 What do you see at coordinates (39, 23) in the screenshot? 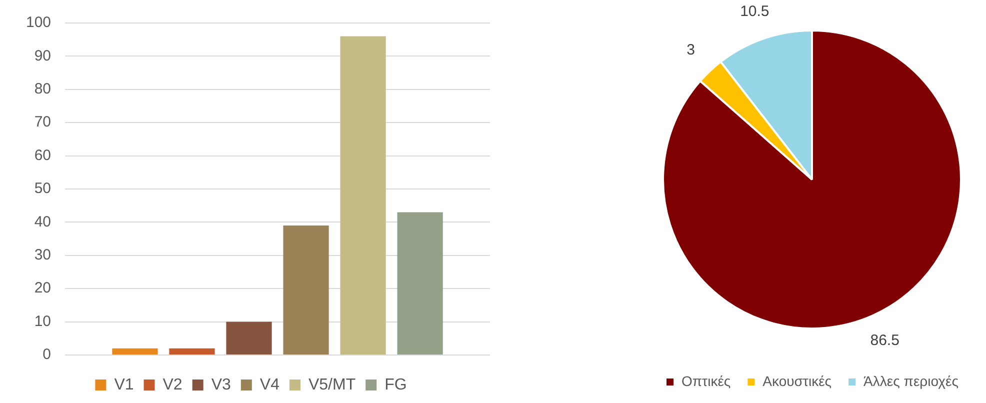
I see `y-tick-label: 100` at bounding box center [39, 23].